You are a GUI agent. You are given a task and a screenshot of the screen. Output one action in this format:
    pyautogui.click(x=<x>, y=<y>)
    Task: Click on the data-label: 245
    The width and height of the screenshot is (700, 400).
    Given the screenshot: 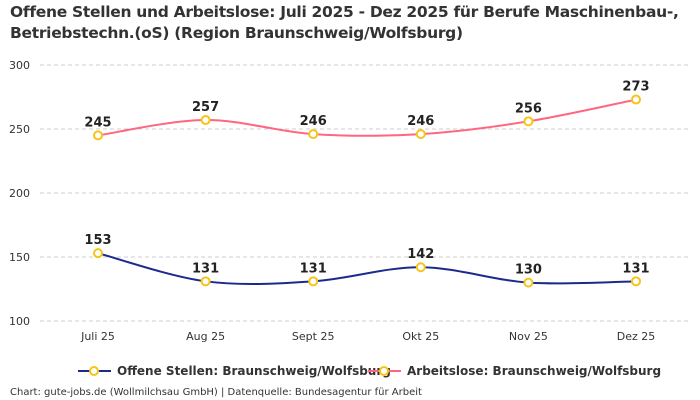 What is the action you would take?
    pyautogui.click(x=97, y=122)
    